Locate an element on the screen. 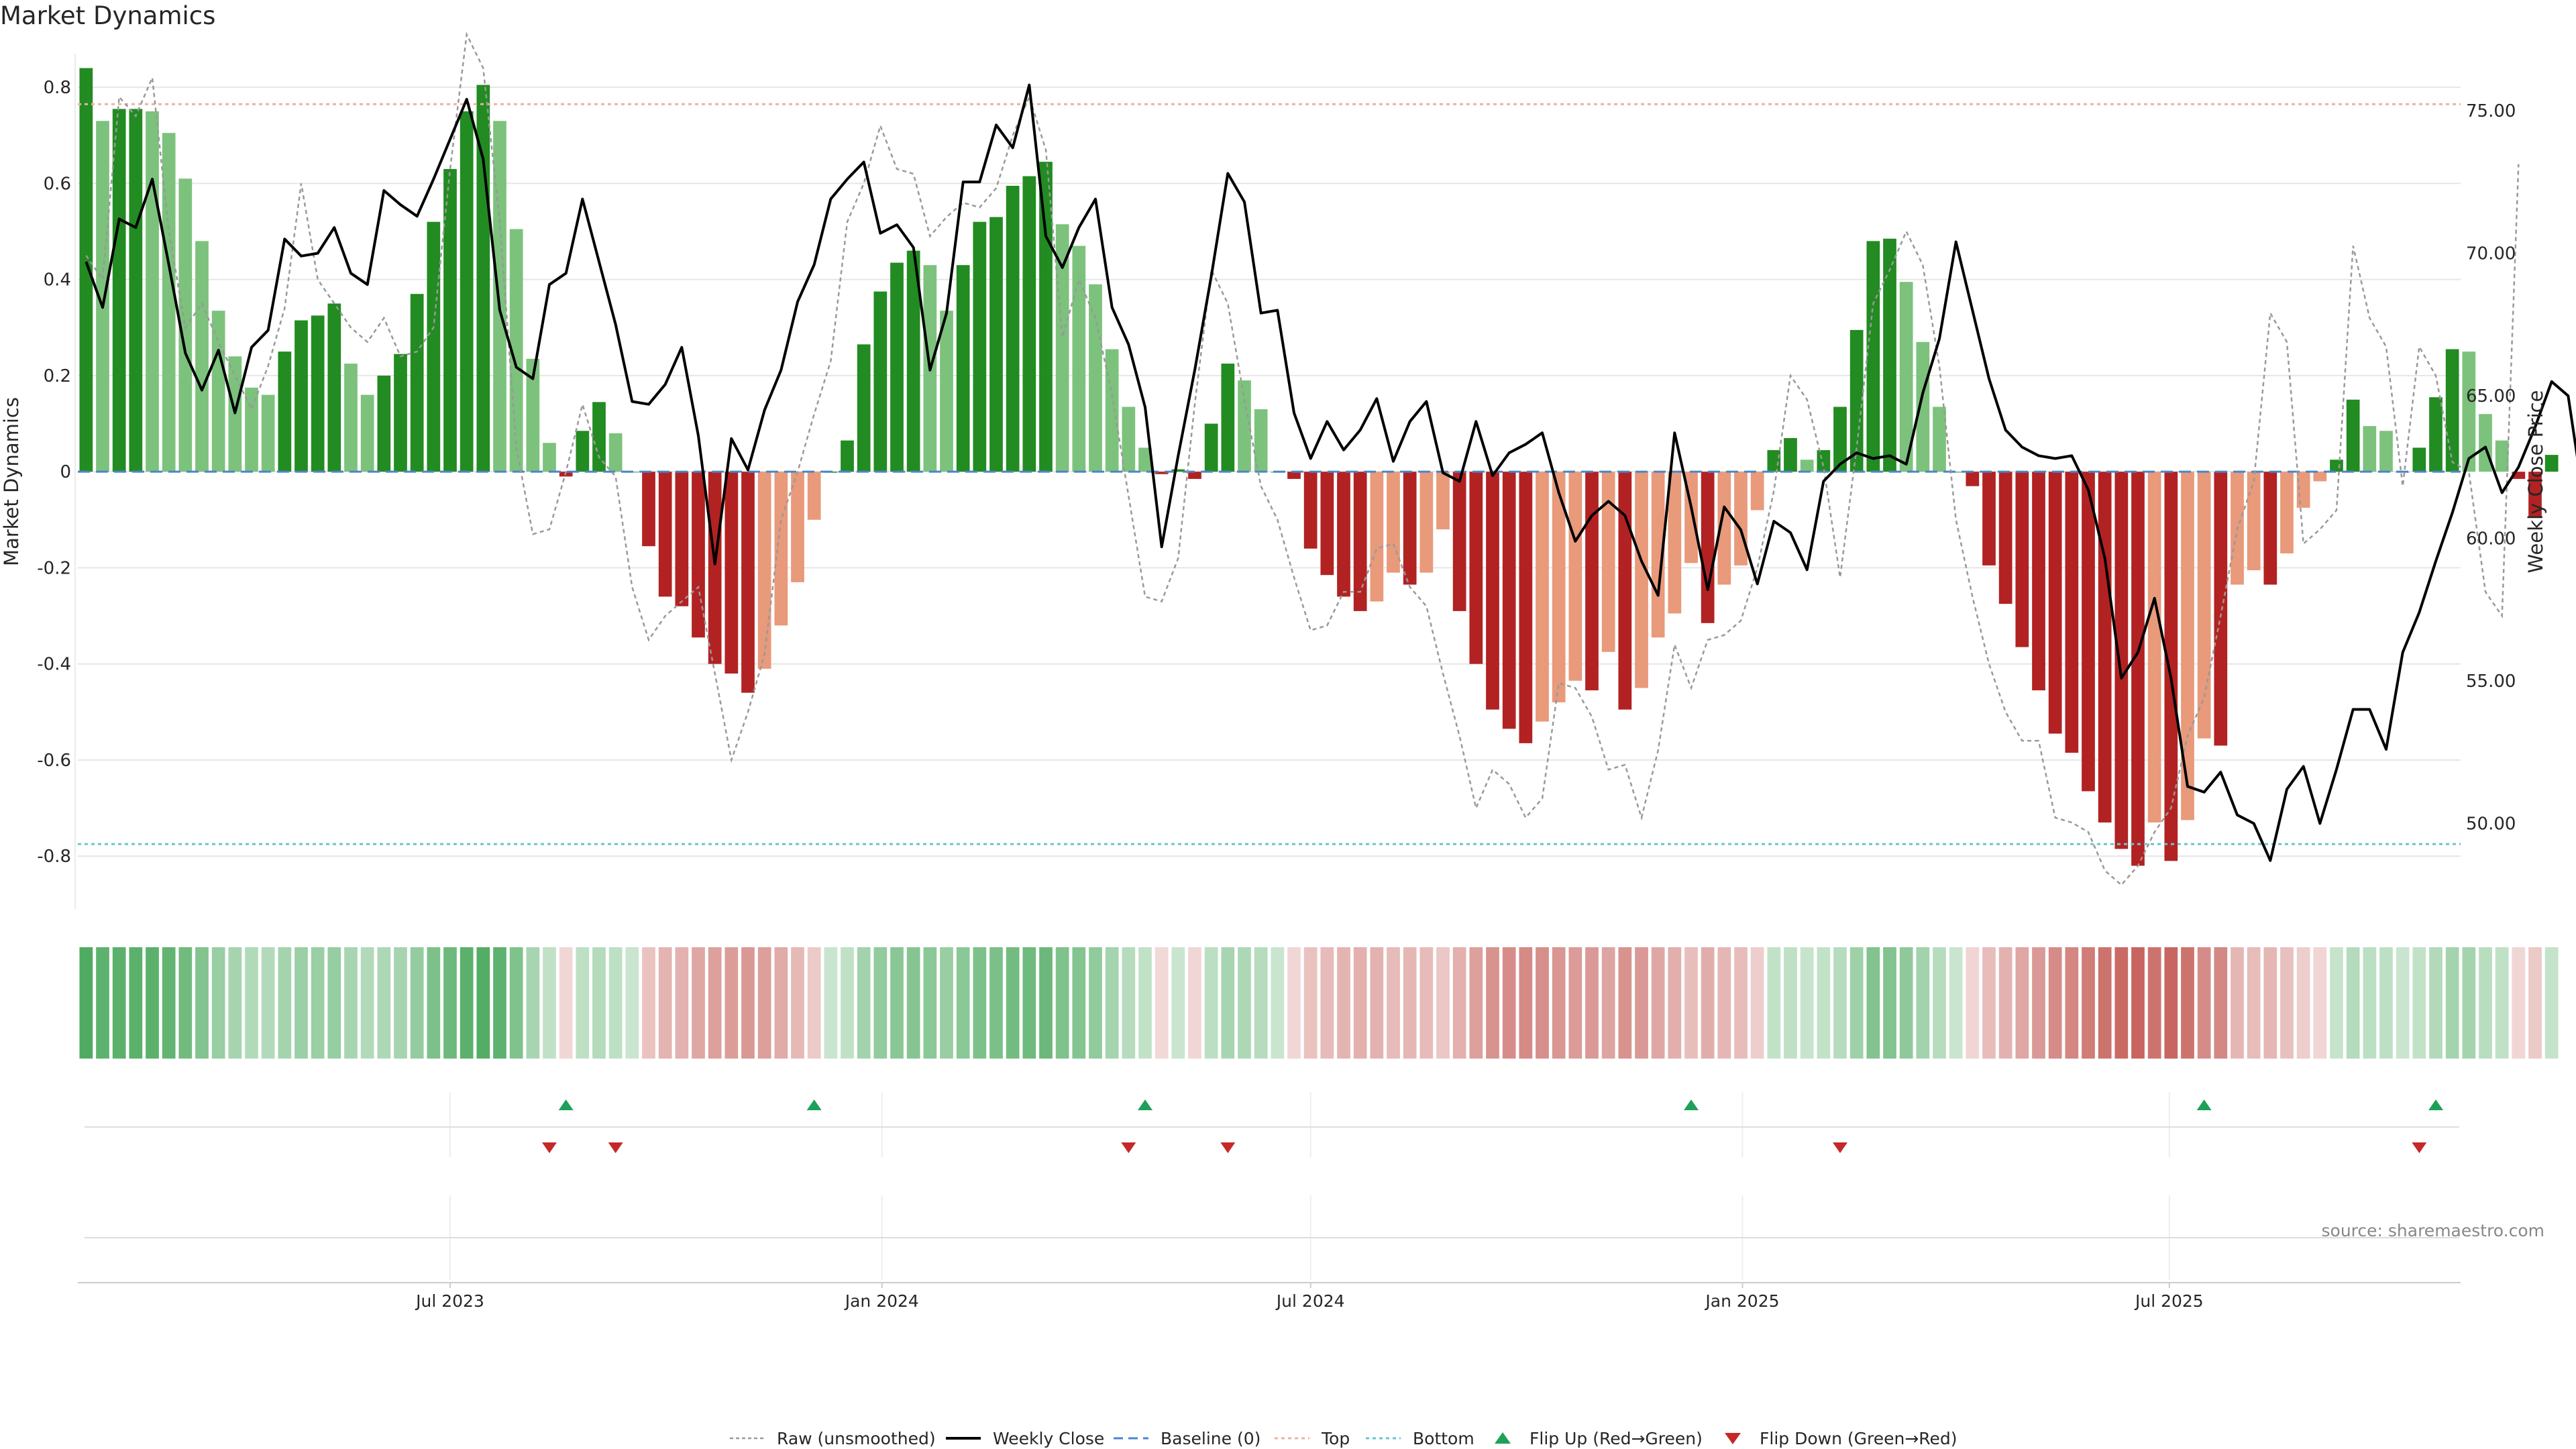 The height and width of the screenshot is (1449, 2576). y-tick-label: -0.6 is located at coordinates (54, 761).